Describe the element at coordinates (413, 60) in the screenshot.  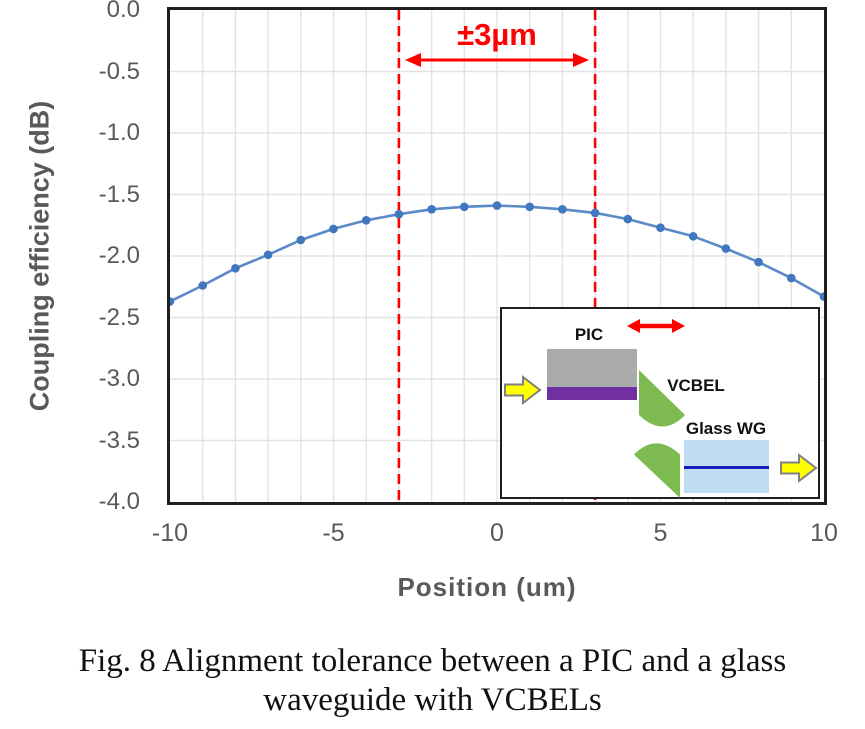
I see `tolerance-arrow-left-head` at that location.